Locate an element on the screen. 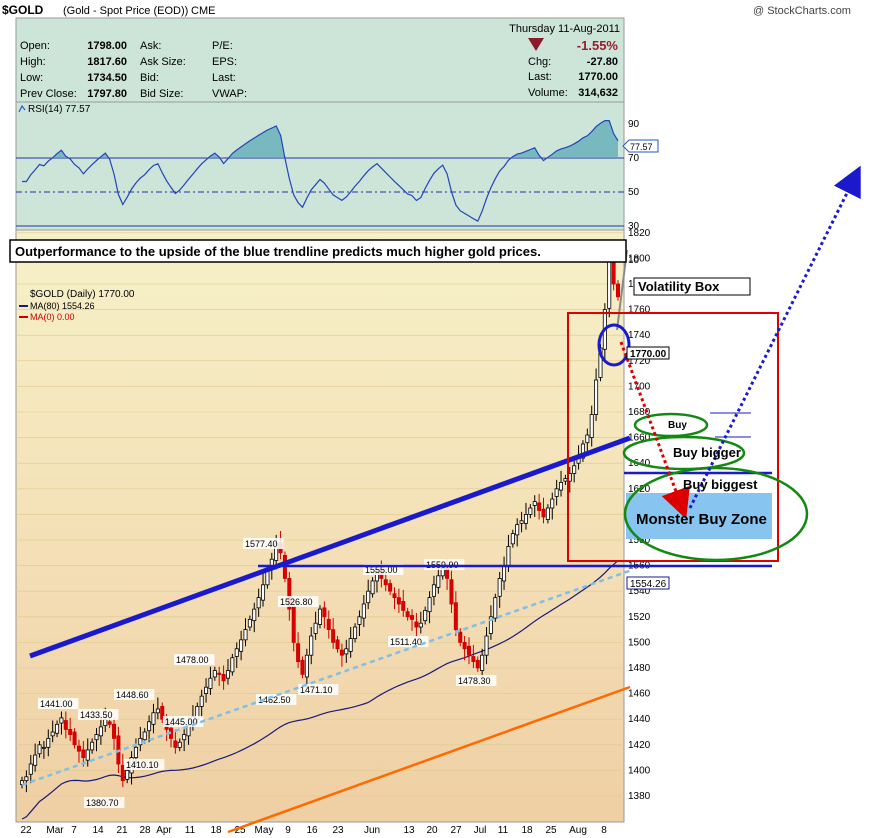 The height and width of the screenshot is (838, 870). price-tick-label: 1380 is located at coordinates (639, 796).